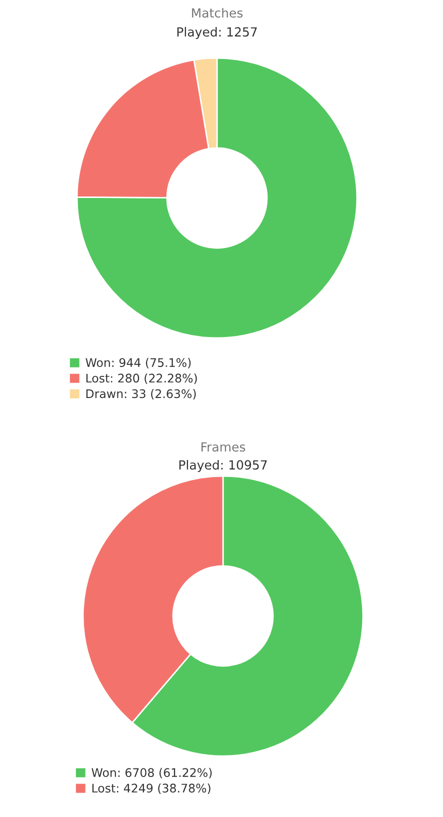 Image resolution: width=443 pixels, height=817 pixels. I want to click on legend-label: Won: 6708 (61.22%), so click(152, 773).